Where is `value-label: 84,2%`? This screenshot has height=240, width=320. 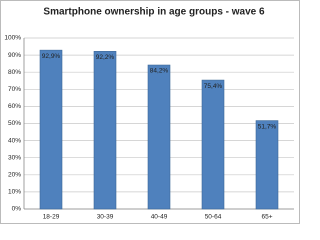 value-label: 84,2% is located at coordinates (159, 71).